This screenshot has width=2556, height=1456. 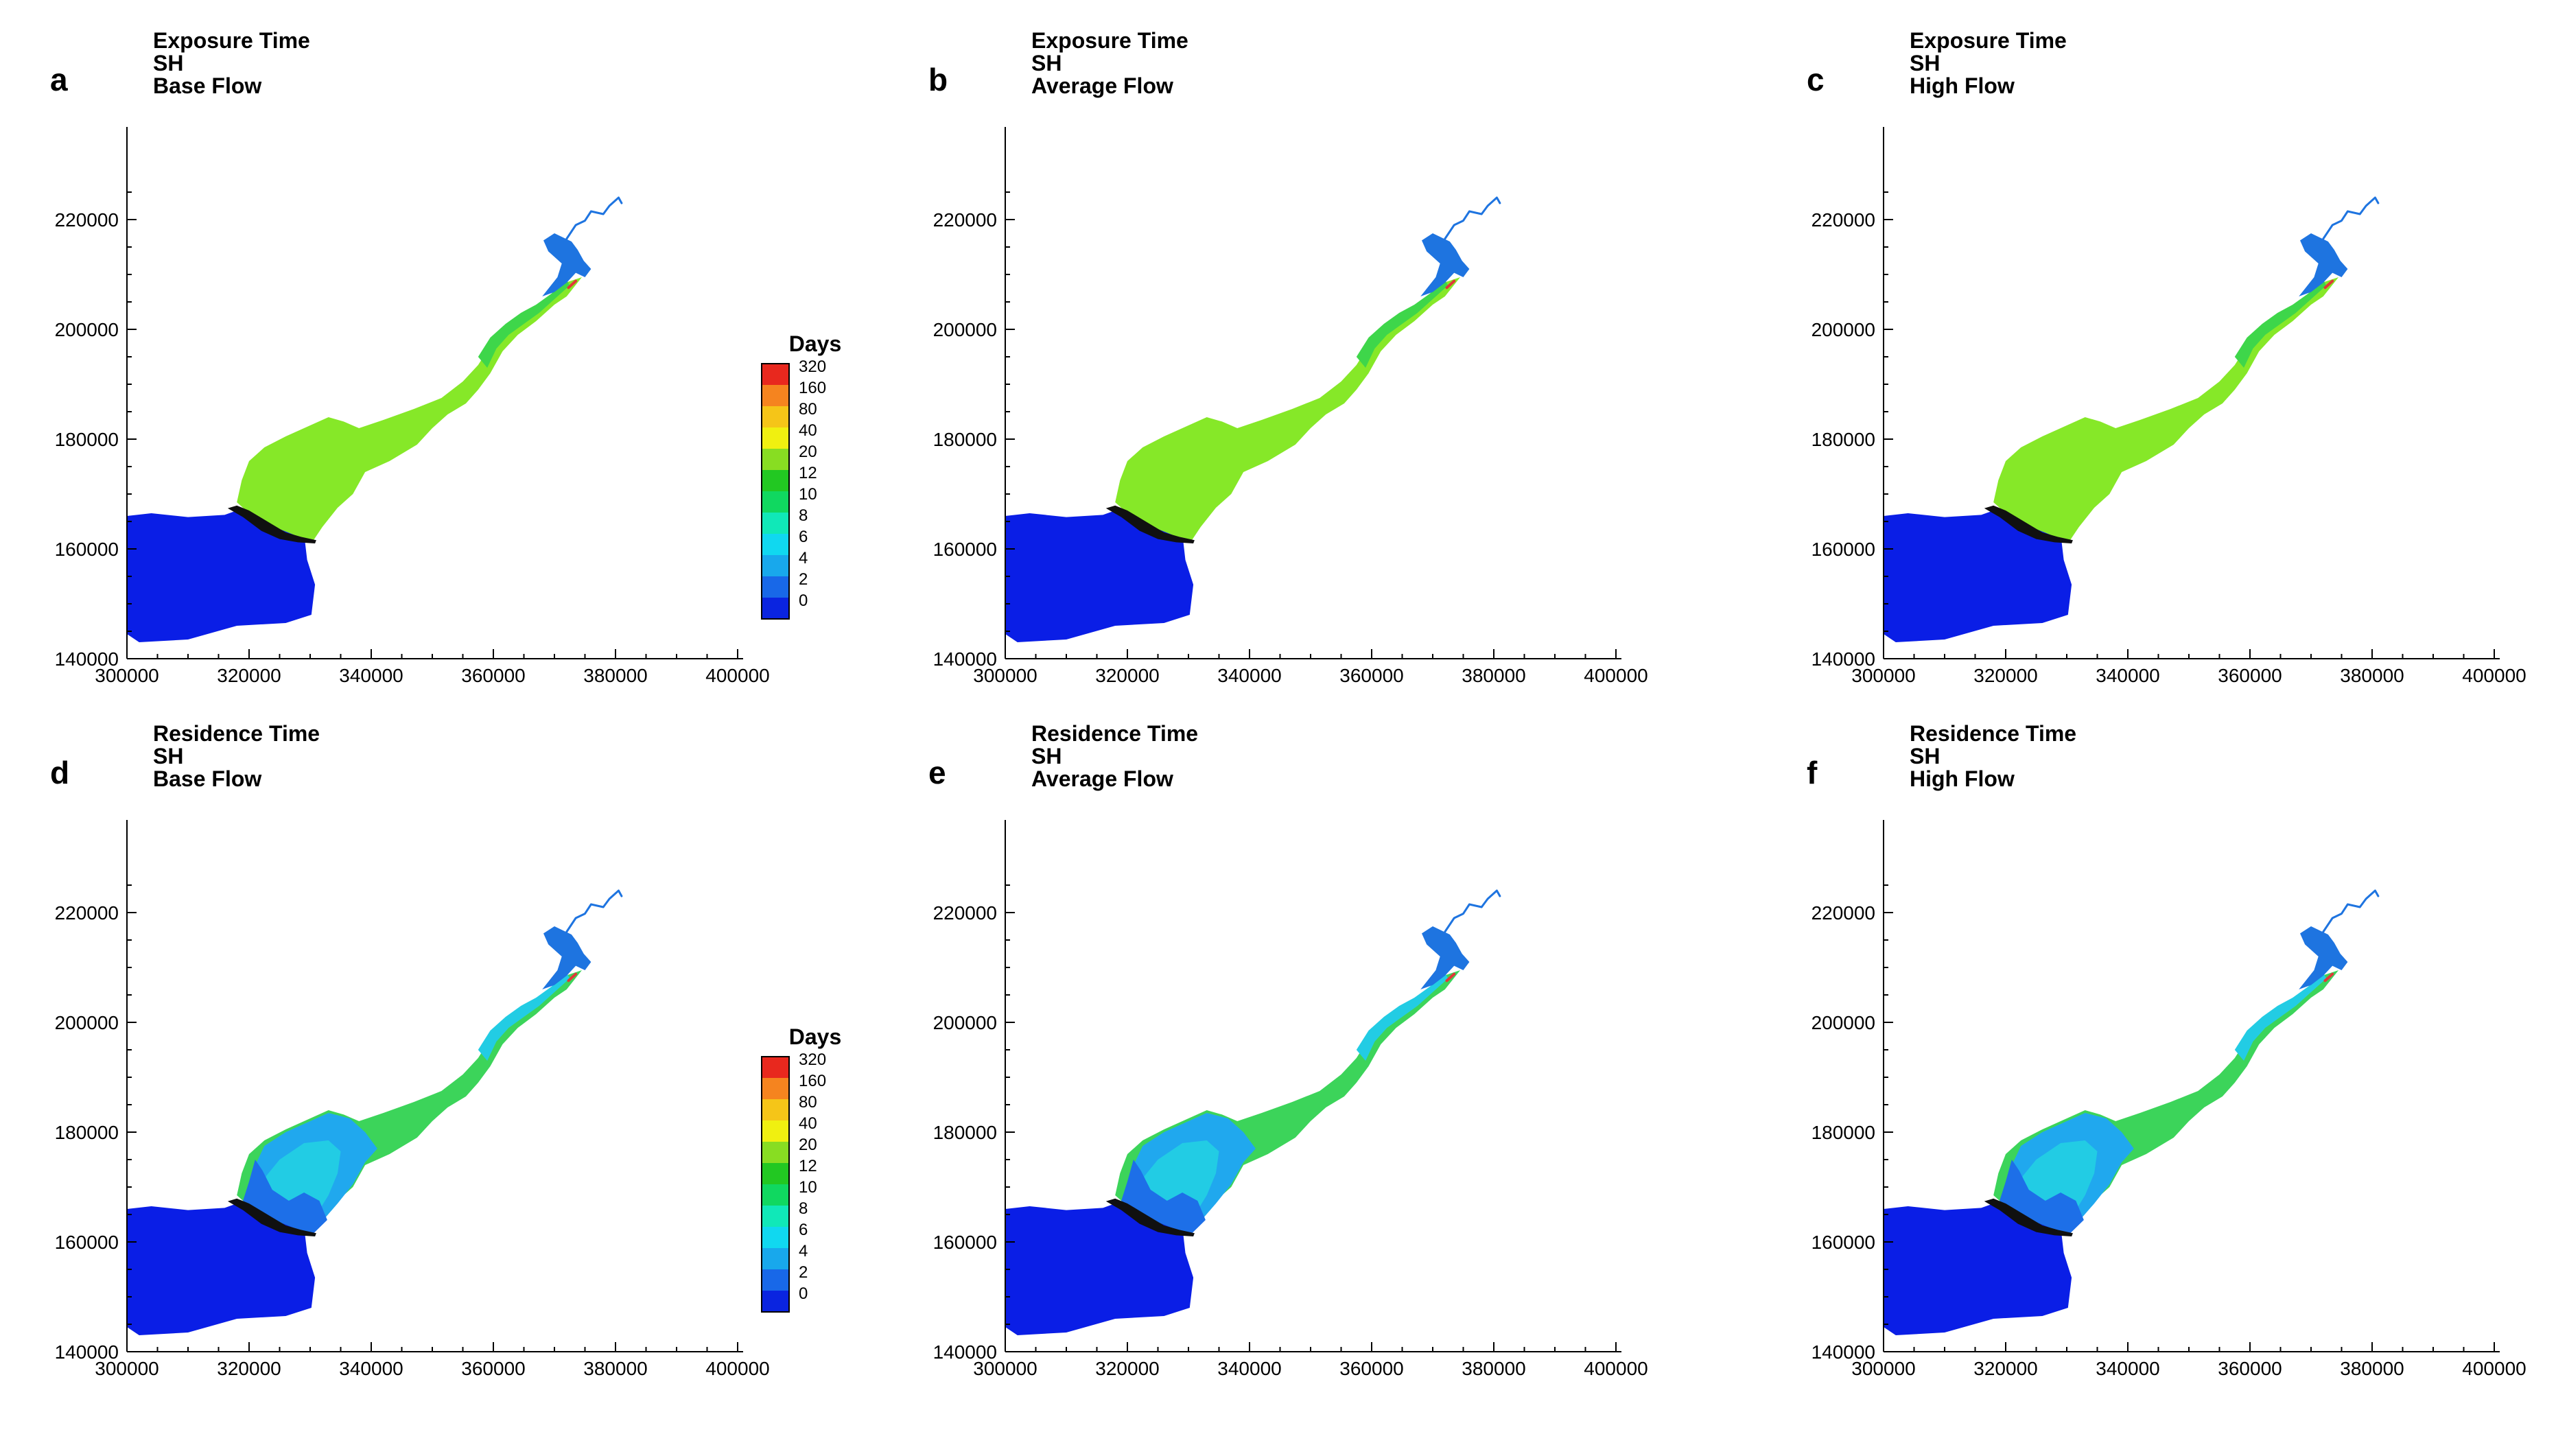 I want to click on y-tick-label: 140000, so click(x=87, y=659).